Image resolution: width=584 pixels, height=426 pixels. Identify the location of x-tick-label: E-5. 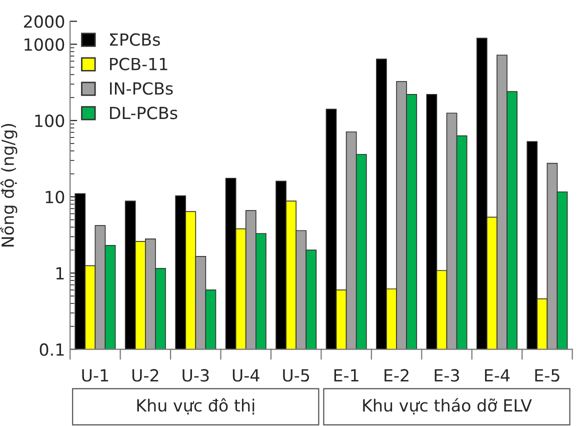
(547, 375).